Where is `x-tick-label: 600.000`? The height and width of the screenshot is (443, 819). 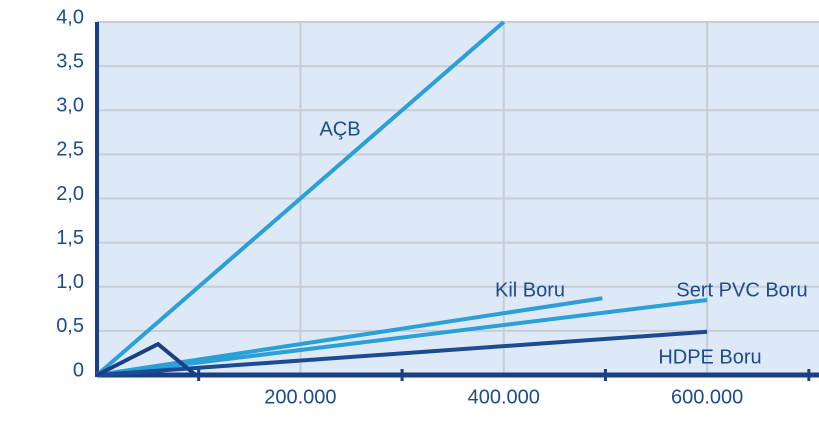 x-tick-label: 600.000 is located at coordinates (707, 397).